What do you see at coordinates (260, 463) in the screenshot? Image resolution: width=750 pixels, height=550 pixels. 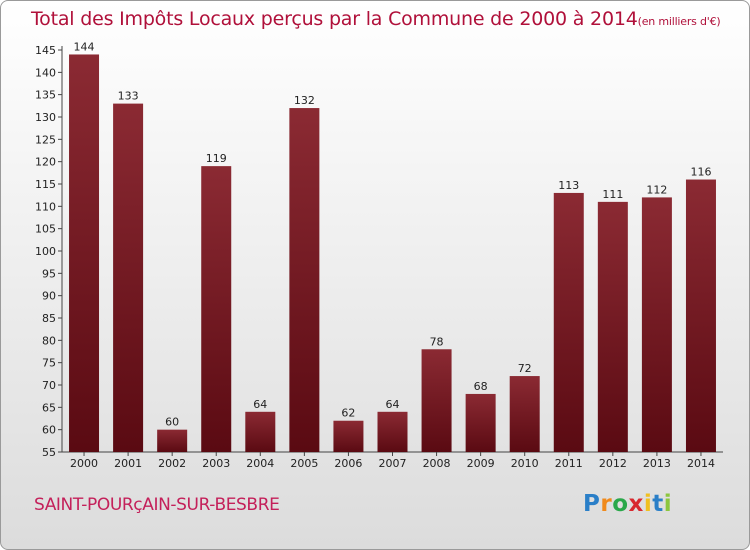 I see `x-tick-label-2004: 2004` at bounding box center [260, 463].